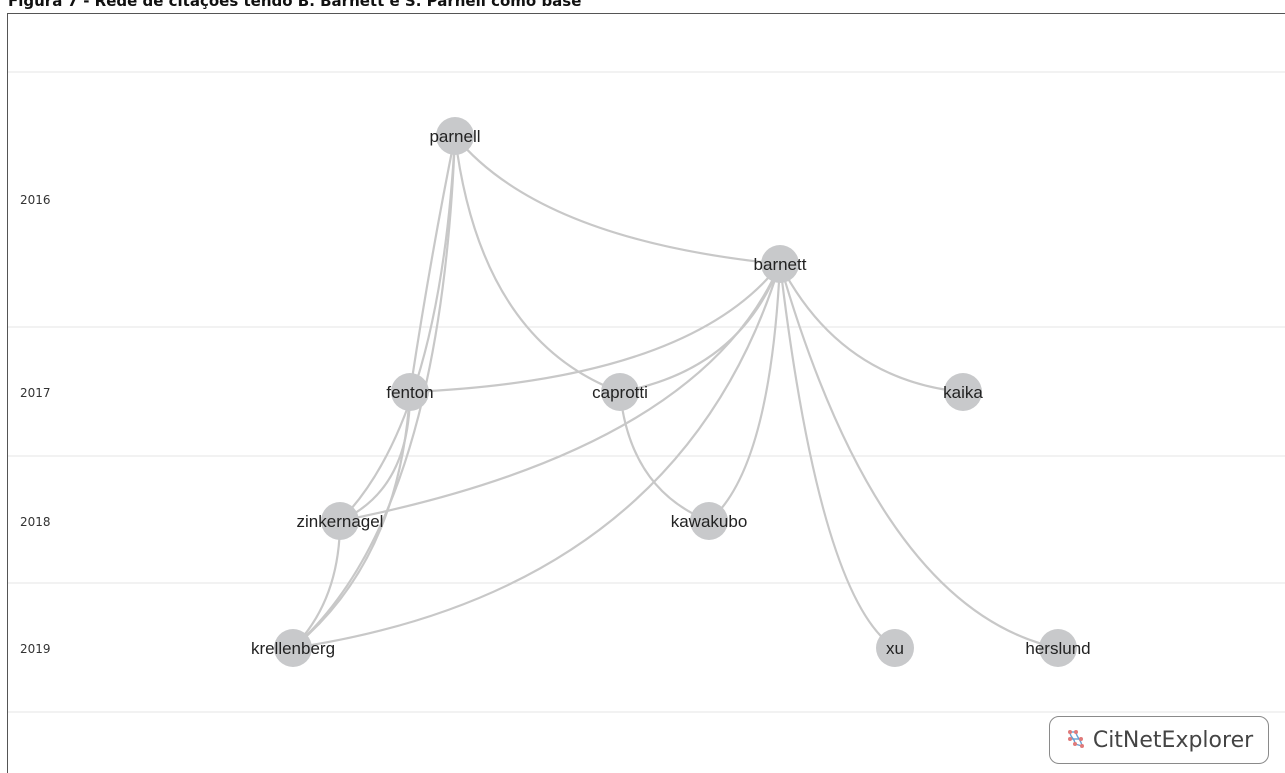 The image size is (1285, 773). I want to click on edge-barnett-kaika, so click(871, 328).